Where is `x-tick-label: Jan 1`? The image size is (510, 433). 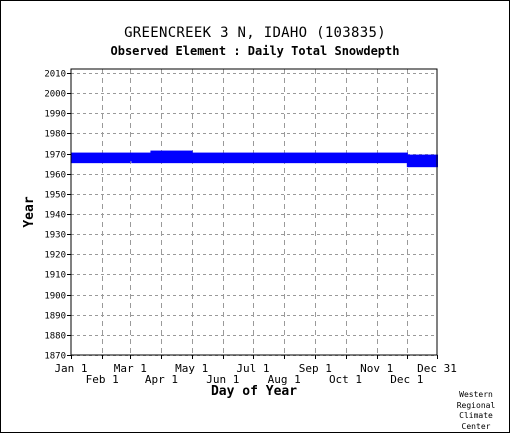 x-tick-label: Jan 1 is located at coordinates (70, 368).